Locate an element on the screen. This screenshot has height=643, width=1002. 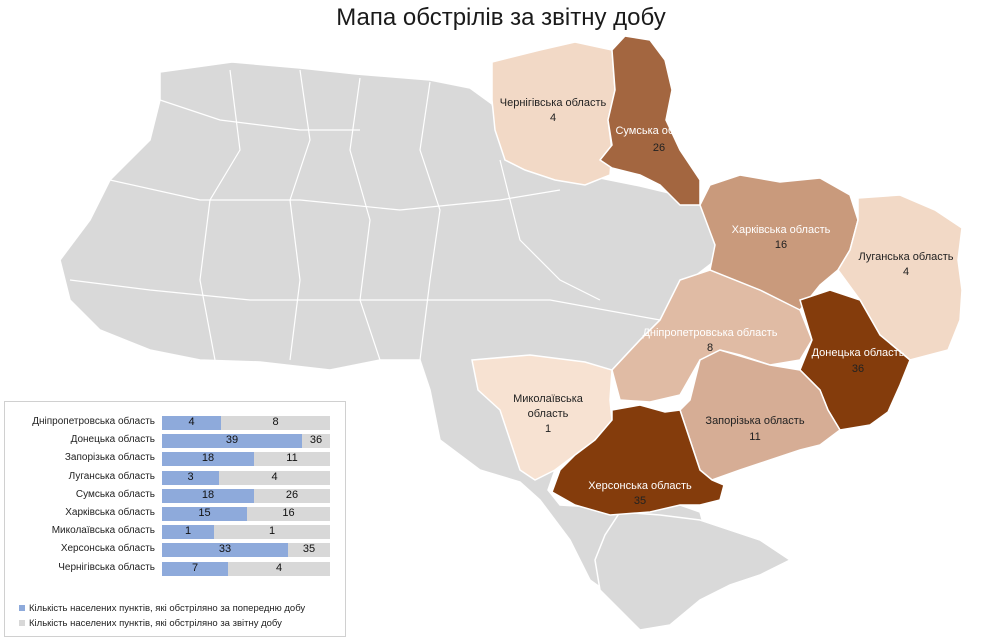
chart-row: Дніпропетровська область 4 8 is located at coordinates (175, 423).